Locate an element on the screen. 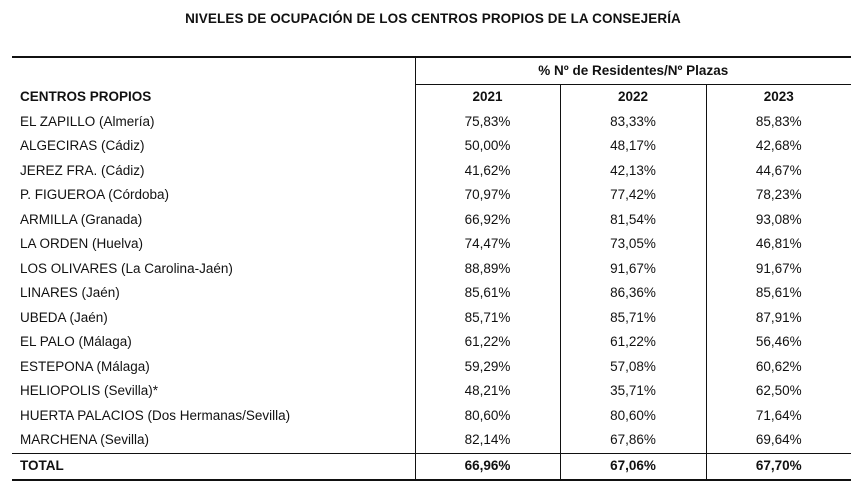 Image resolution: width=866 pixels, height=481 pixels. table-row: LINARES (Jaén) 85,61% 86,36% 85,61% is located at coordinates (431, 293).